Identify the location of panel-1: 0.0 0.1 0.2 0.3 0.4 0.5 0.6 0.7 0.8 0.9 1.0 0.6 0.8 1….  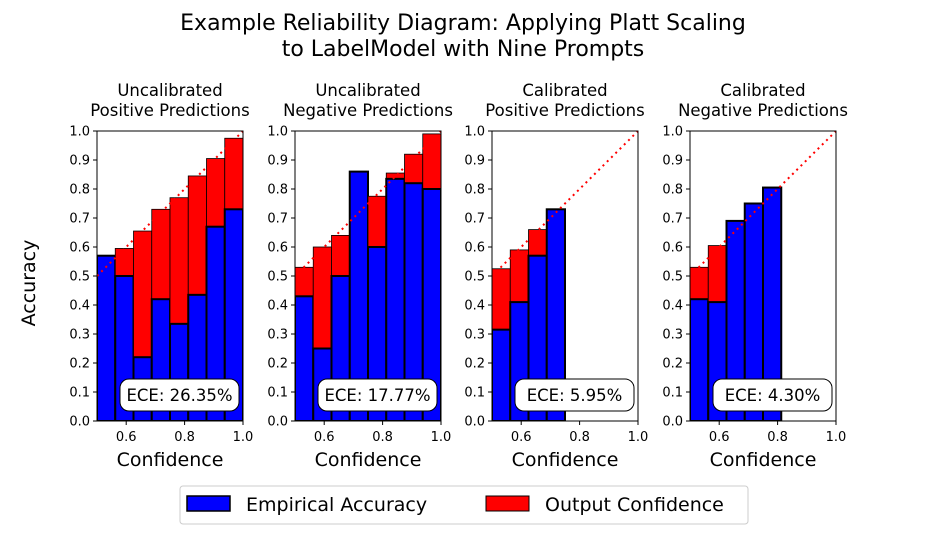
(161, 276).